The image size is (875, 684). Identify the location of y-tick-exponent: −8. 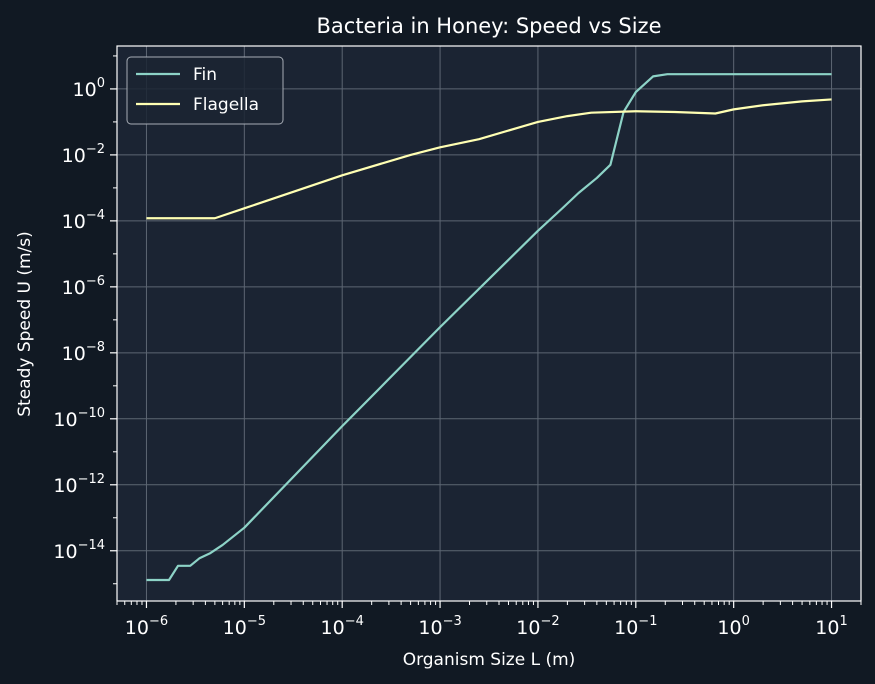
(95, 347).